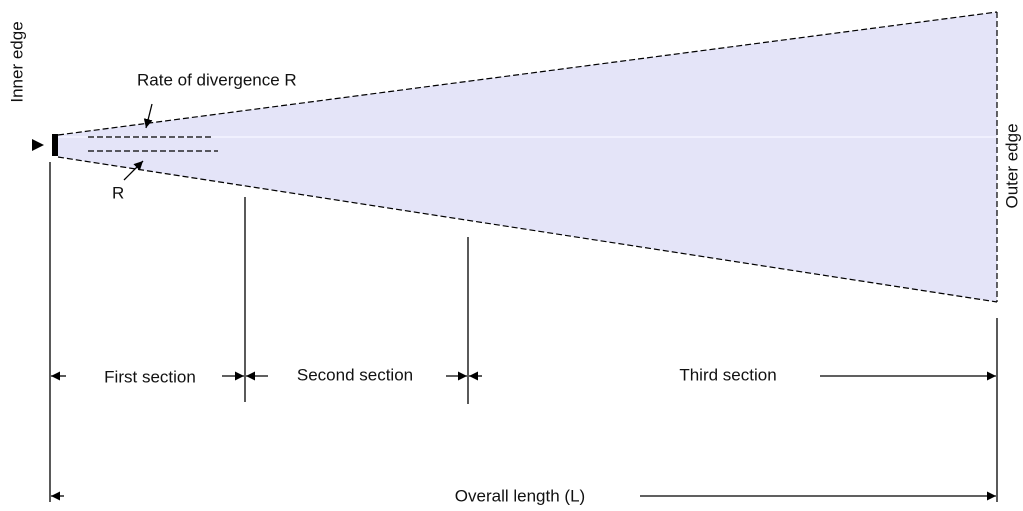 The height and width of the screenshot is (511, 1023). What do you see at coordinates (133, 170) in the screenshot?
I see `r-arrow` at bounding box center [133, 170].